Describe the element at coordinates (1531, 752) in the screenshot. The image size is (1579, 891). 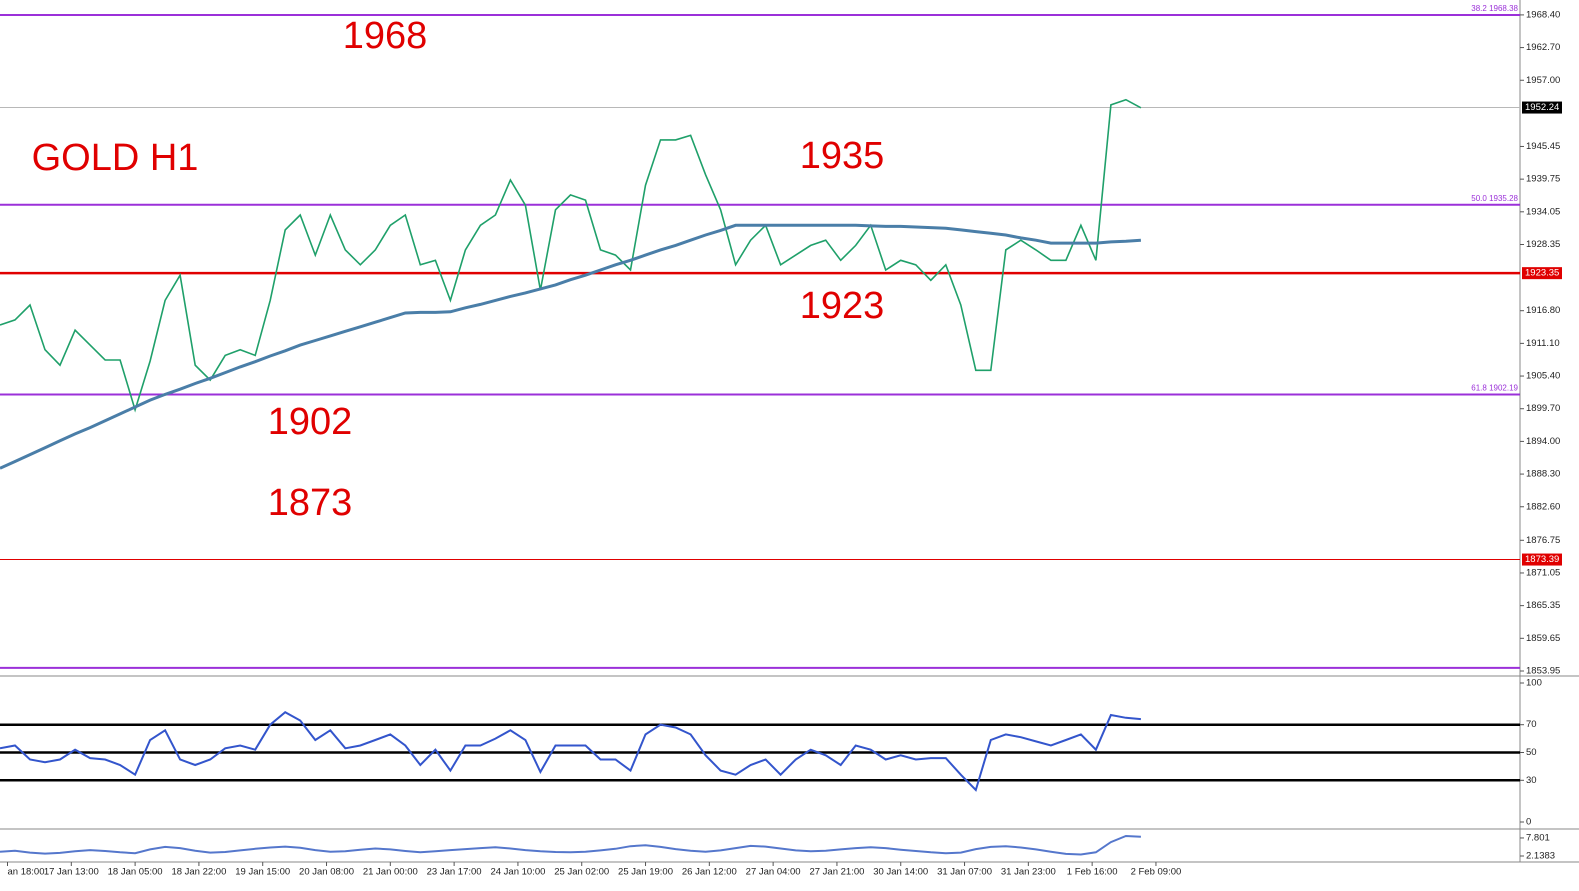
I see `y-tick-label: 50` at that location.